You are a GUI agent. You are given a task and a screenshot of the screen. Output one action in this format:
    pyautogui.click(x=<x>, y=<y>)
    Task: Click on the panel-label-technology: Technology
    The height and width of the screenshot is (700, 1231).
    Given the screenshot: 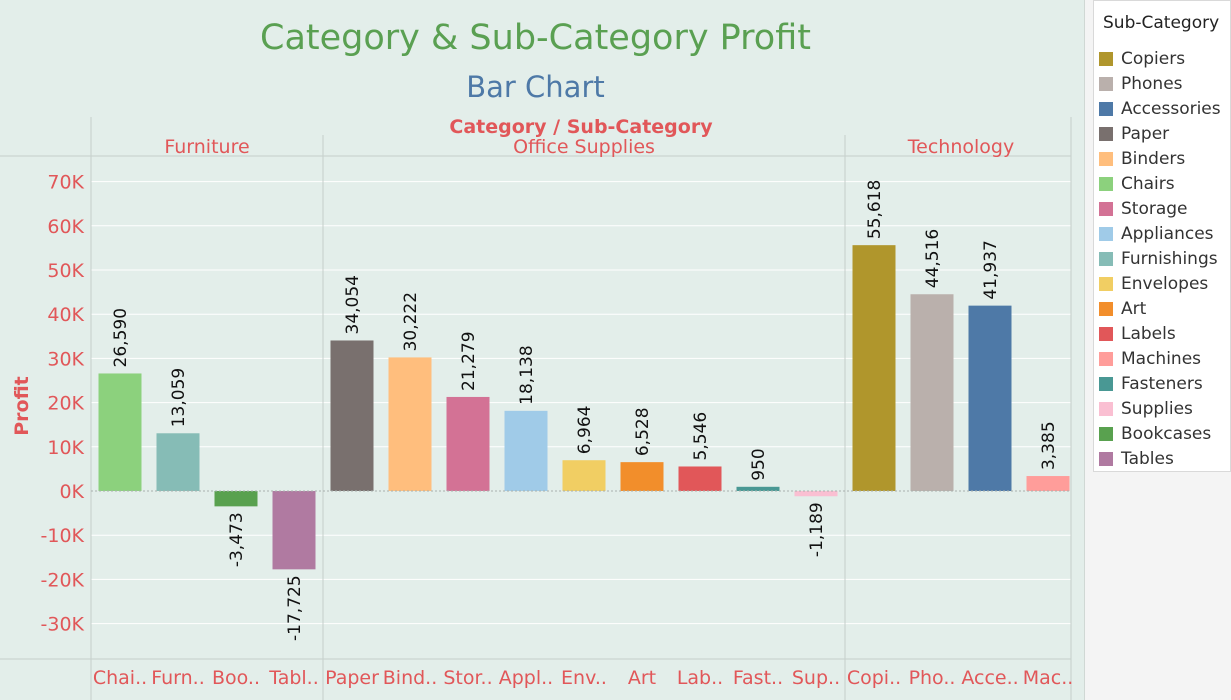 What is the action you would take?
    pyautogui.click(x=960, y=147)
    